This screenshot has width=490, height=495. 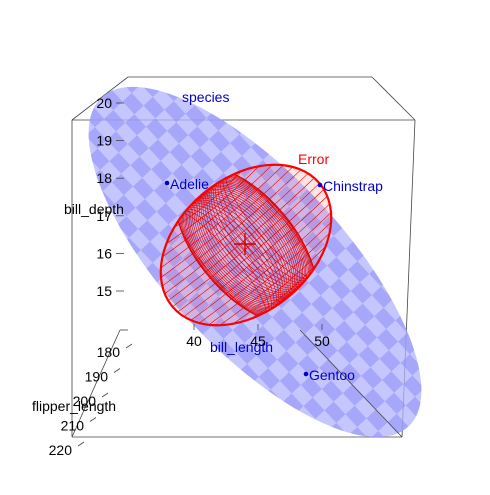 I want to click on point-label: Gentoo, so click(x=332, y=375).